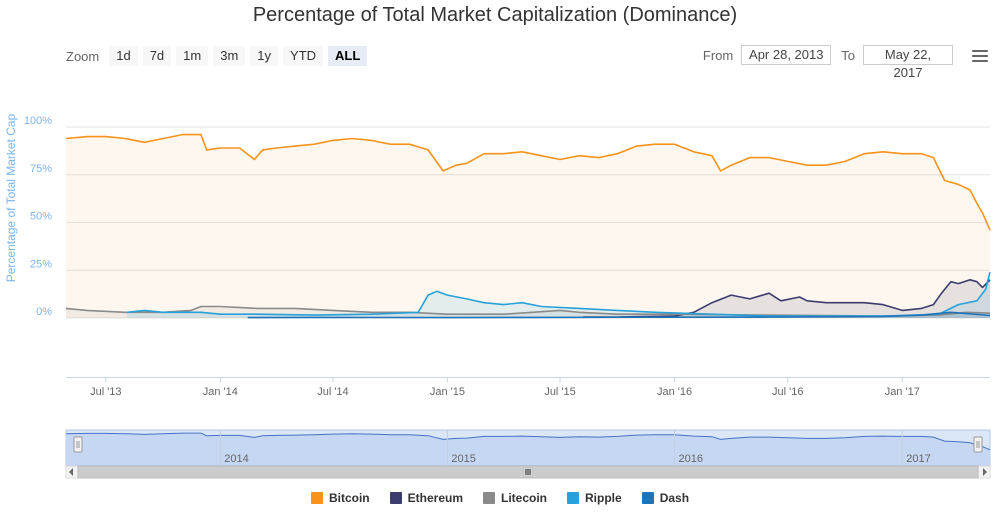  Describe the element at coordinates (229, 56) in the screenshot. I see `zoom-button-3m: 3m` at that location.